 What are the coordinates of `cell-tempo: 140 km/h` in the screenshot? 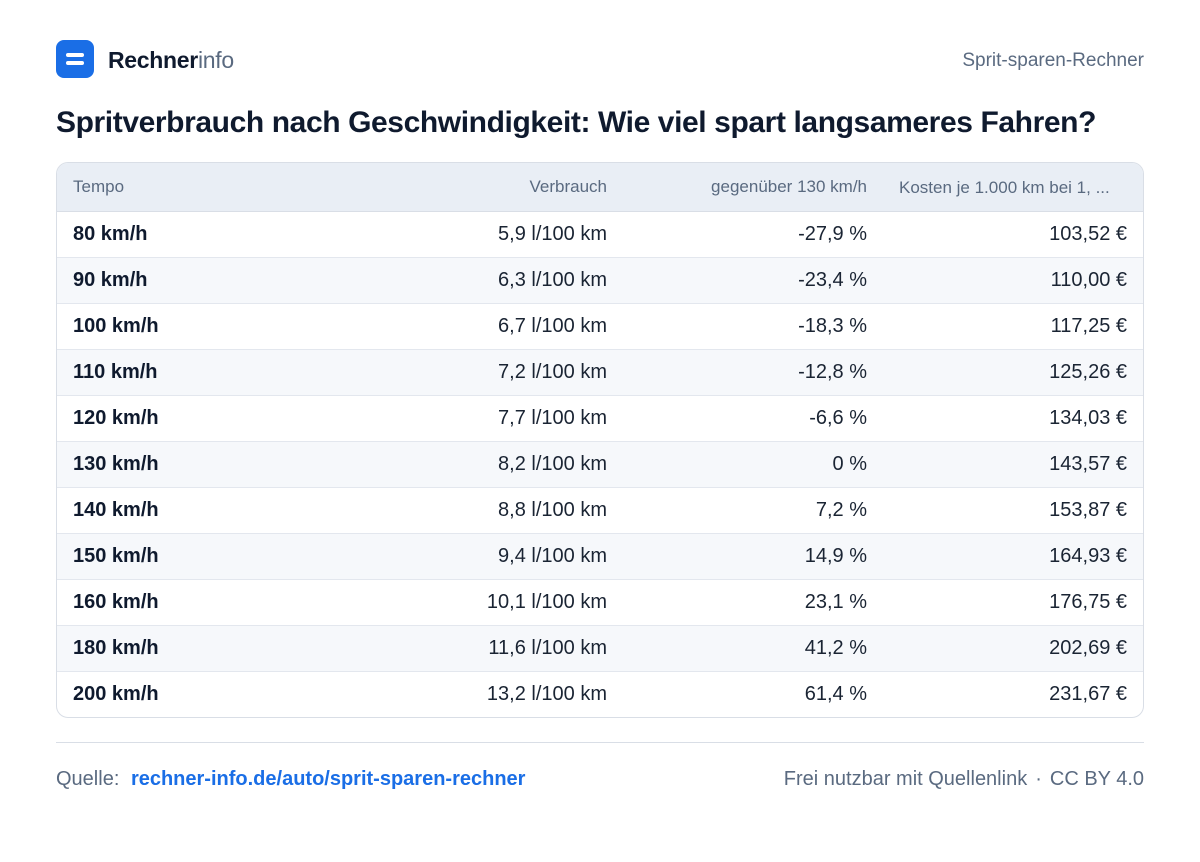 It's located at (212, 509).